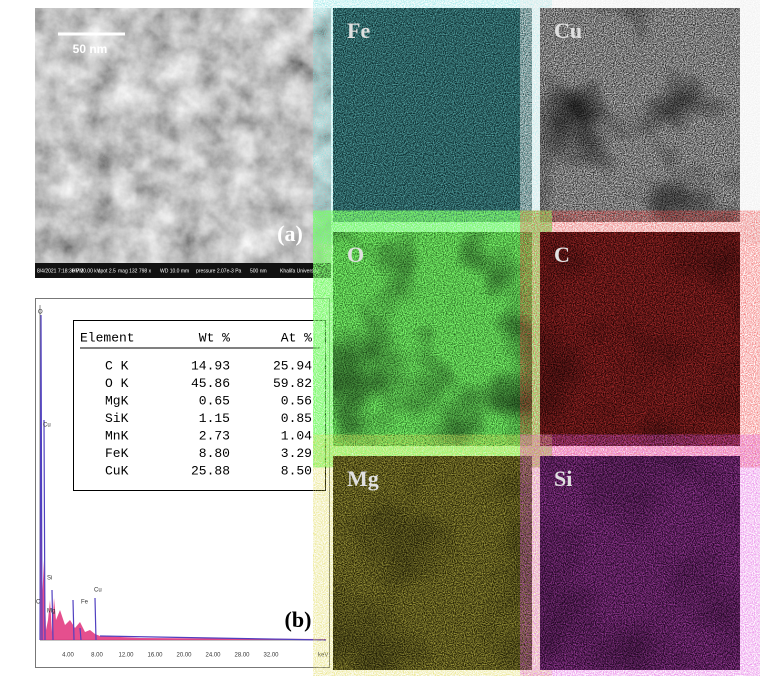 This screenshot has height=676, width=777. Describe the element at coordinates (117, 435) in the screenshot. I see `table-cell: MnK` at that location.